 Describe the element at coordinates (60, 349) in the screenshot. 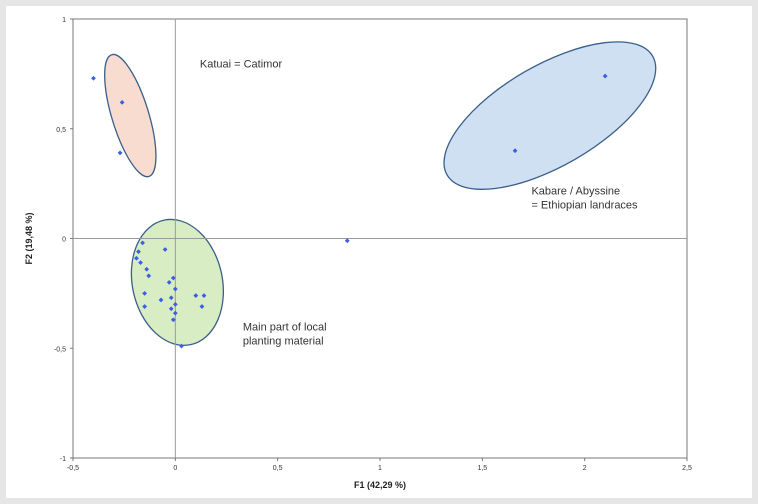

I see `y-tick-label: -0,5` at that location.